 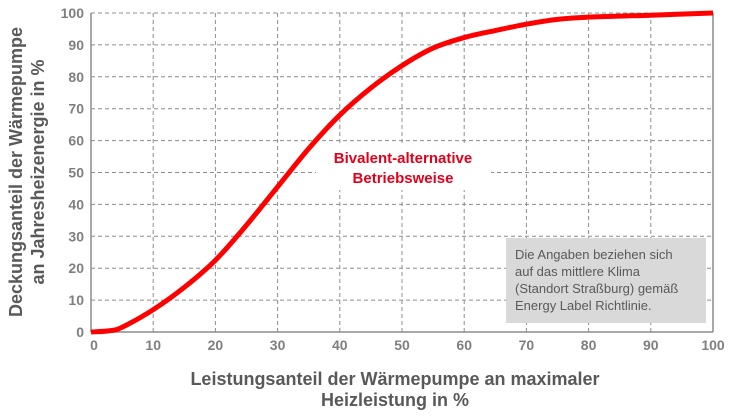 I want to click on x-tick-labels: 0 10 20 30 40 50 60 70 80 90 100, so click(x=407, y=345).